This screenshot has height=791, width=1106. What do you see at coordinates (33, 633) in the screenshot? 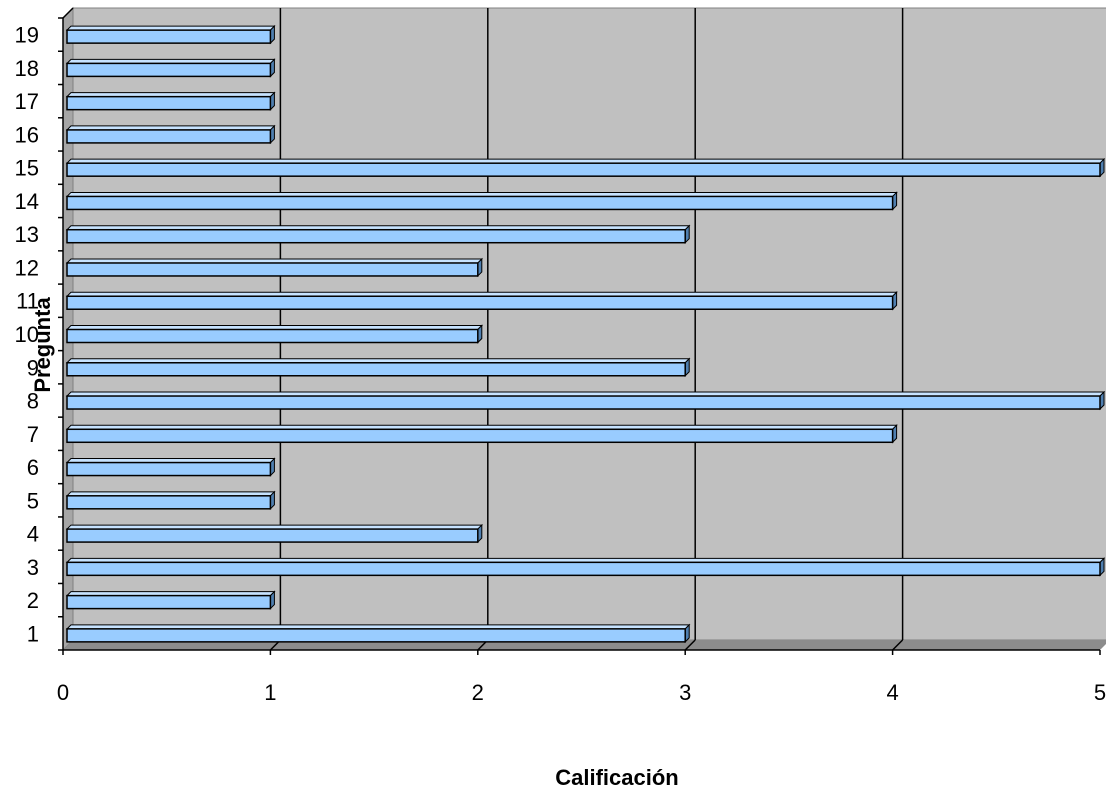
I see `y-tick-label: 1` at bounding box center [33, 633].